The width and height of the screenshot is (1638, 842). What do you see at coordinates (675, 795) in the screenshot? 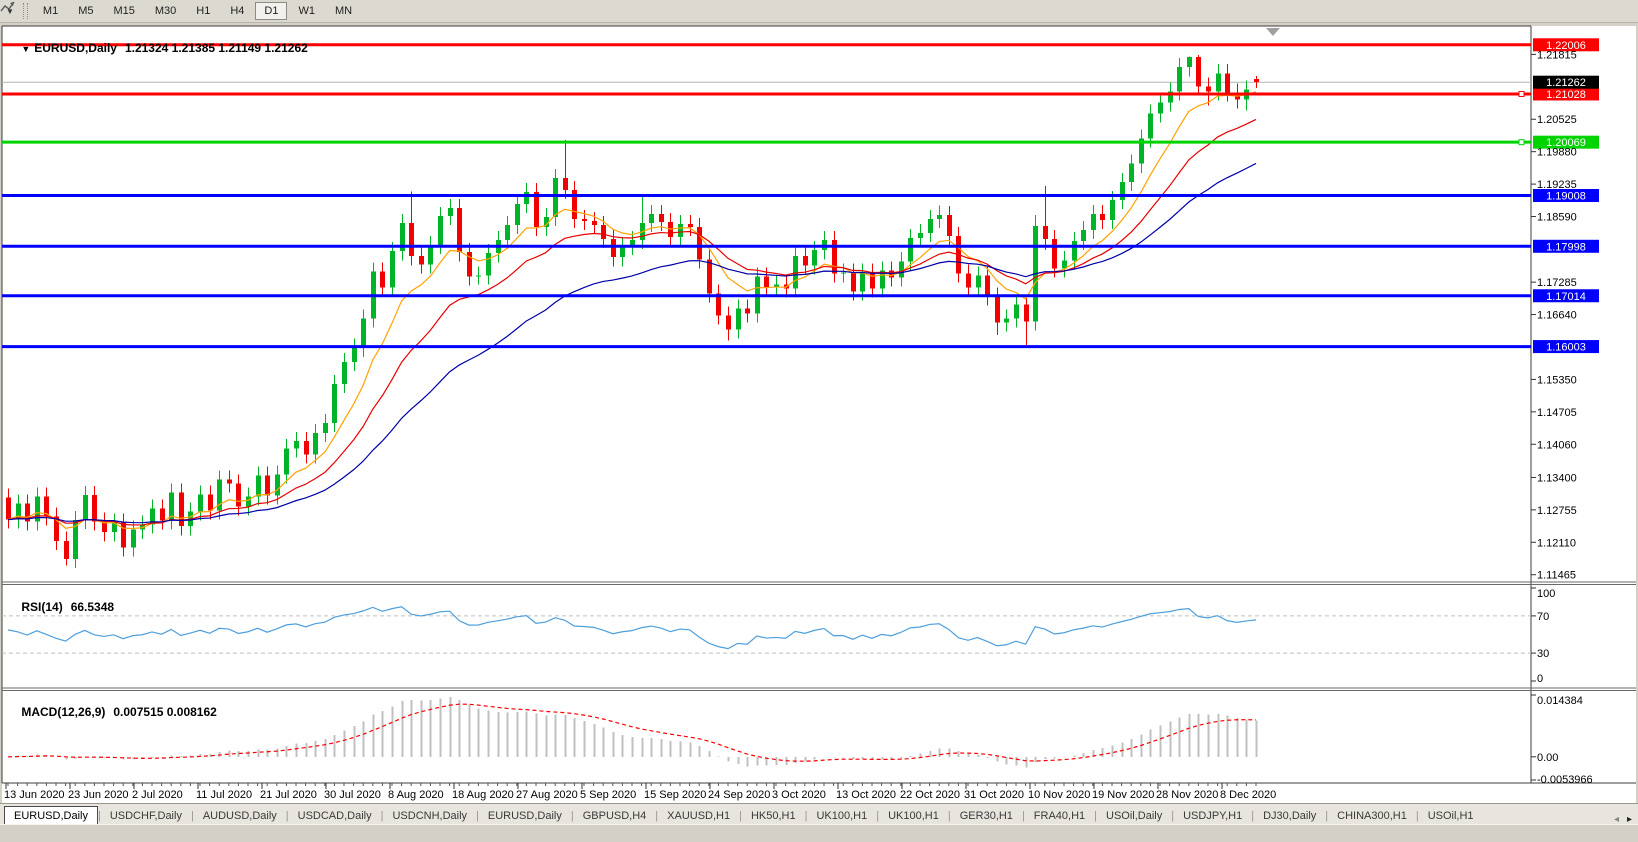
I see `date-label: 15 Sep 2020` at bounding box center [675, 795].